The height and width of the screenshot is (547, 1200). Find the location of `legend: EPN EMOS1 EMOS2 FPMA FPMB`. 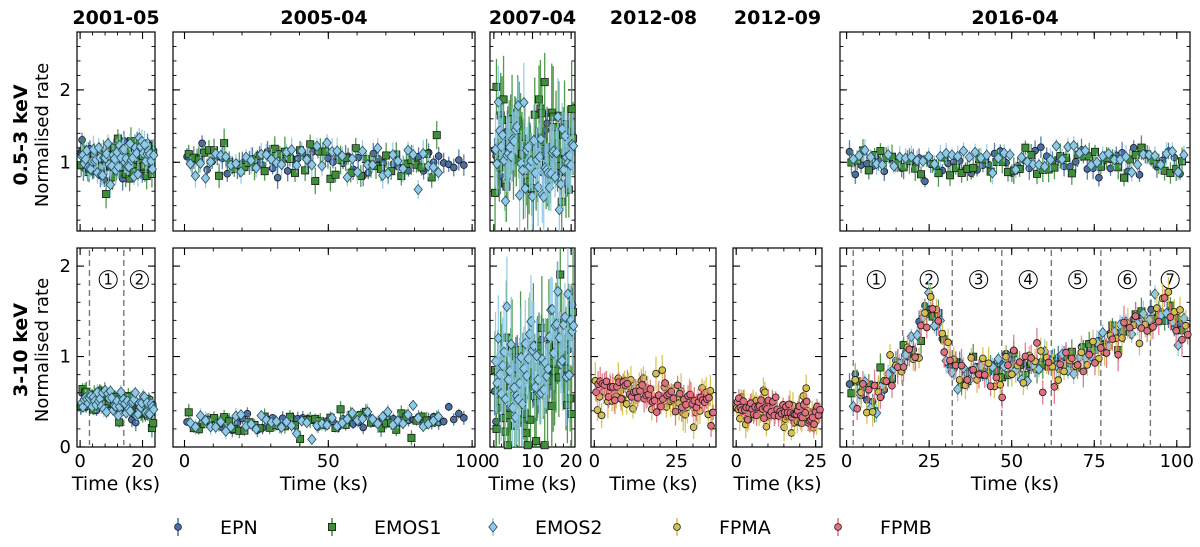

legend: EPN EMOS1 EMOS2 FPMA FPMB is located at coordinates (553, 528).